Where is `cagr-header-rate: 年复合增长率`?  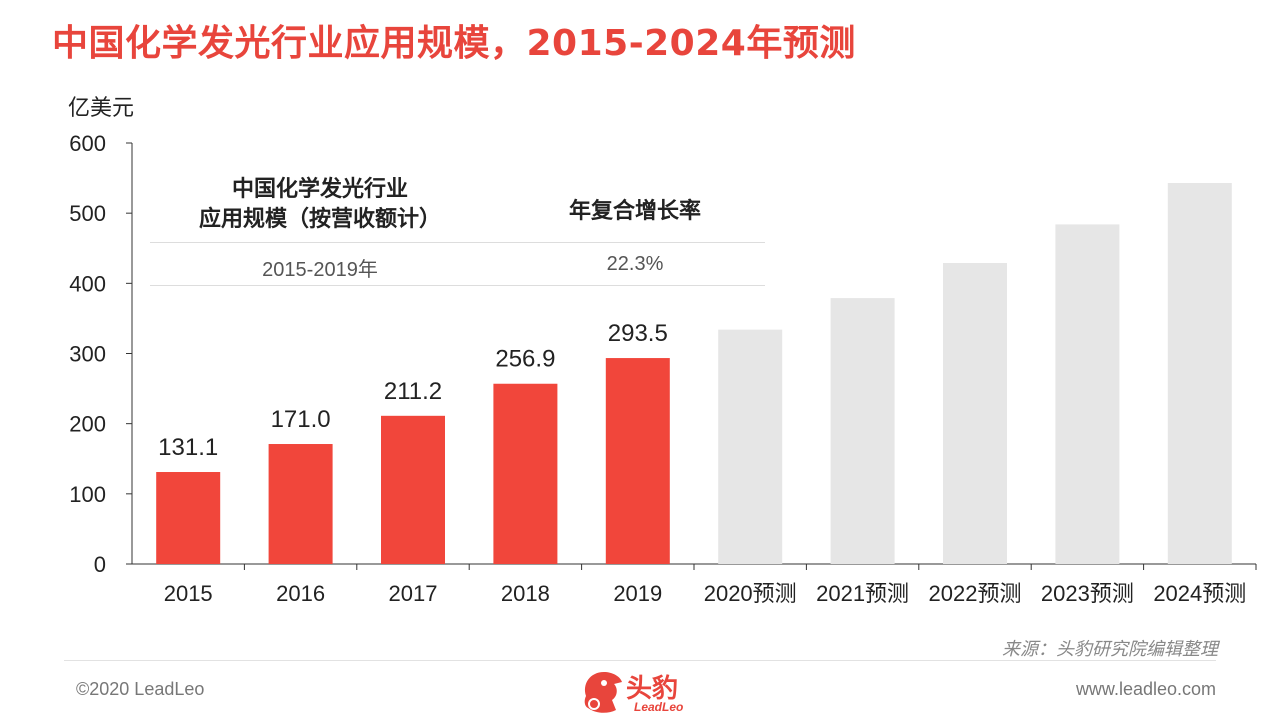
cagr-header-rate: 年复合增长率 is located at coordinates (634, 211).